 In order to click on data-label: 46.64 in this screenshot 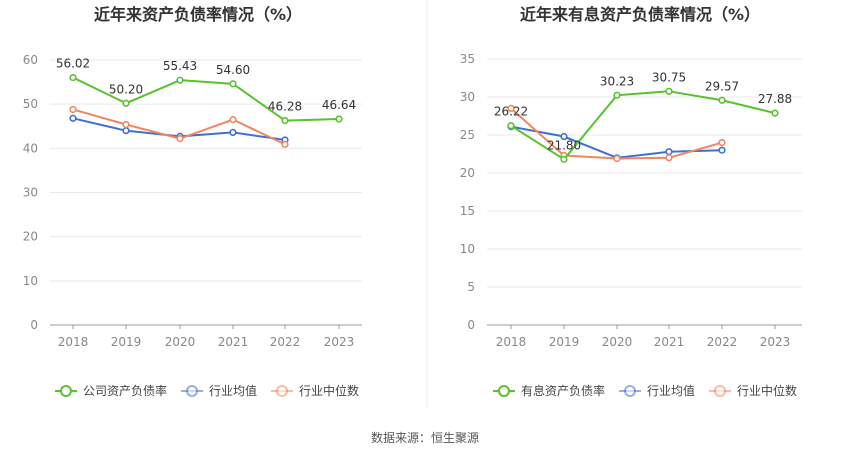, I will do `click(339, 105)`.